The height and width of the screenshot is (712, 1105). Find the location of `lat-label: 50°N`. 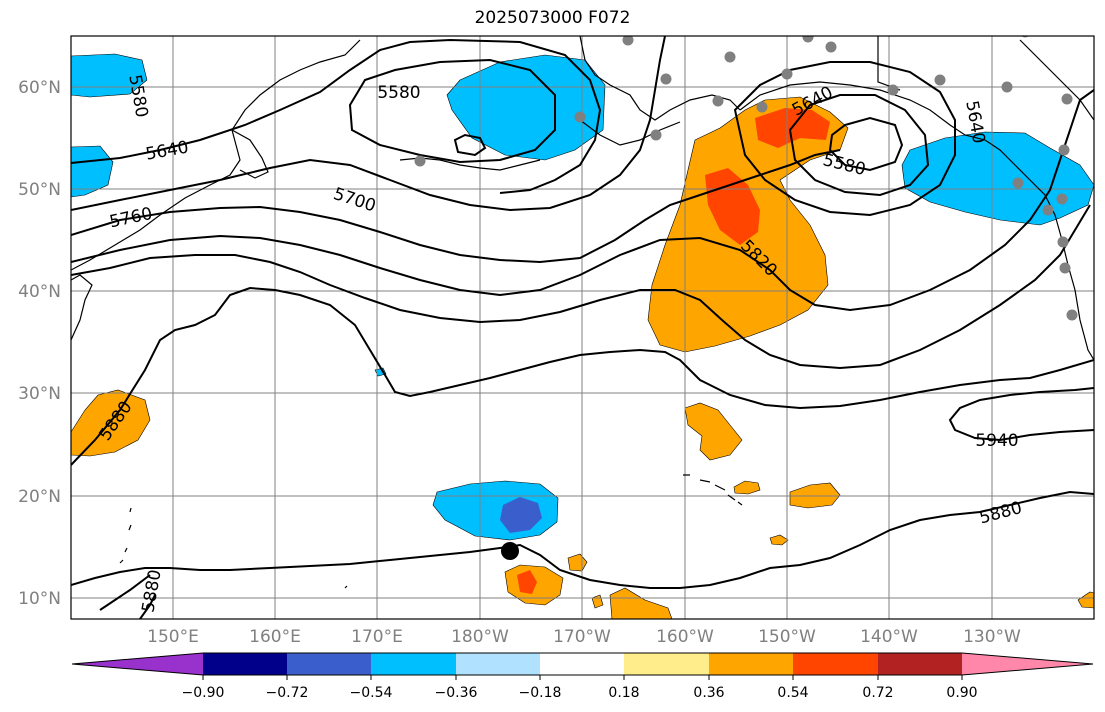

lat-label: 50°N is located at coordinates (39, 190).